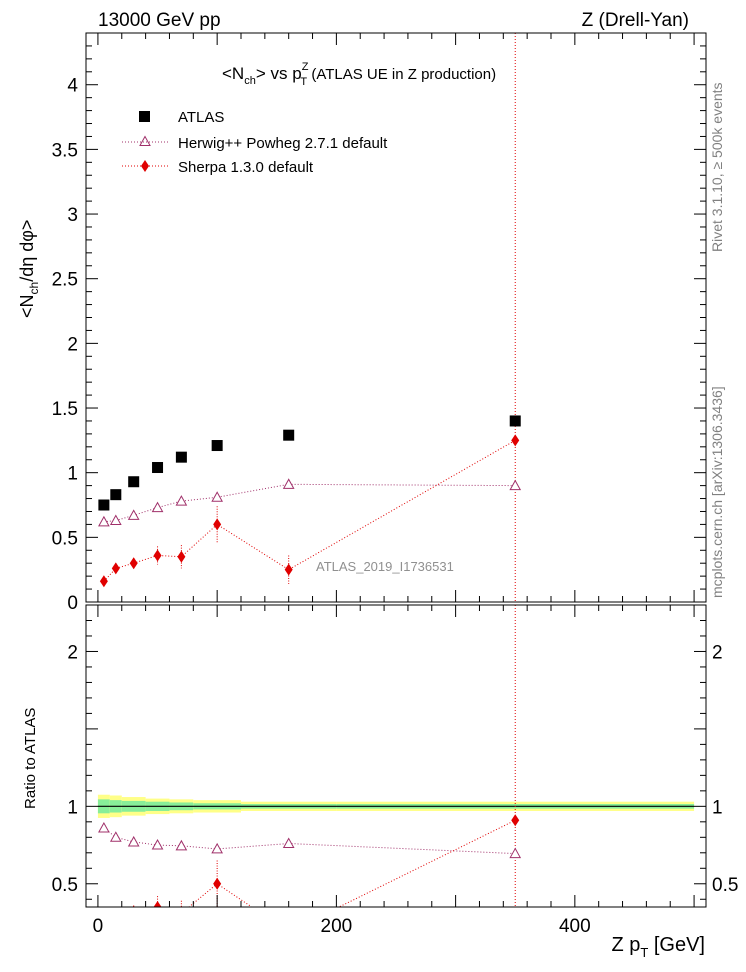 The image size is (746, 972). What do you see at coordinates (635, 20) in the screenshot?
I see `header-right: Z (Drell-Yan)` at bounding box center [635, 20].